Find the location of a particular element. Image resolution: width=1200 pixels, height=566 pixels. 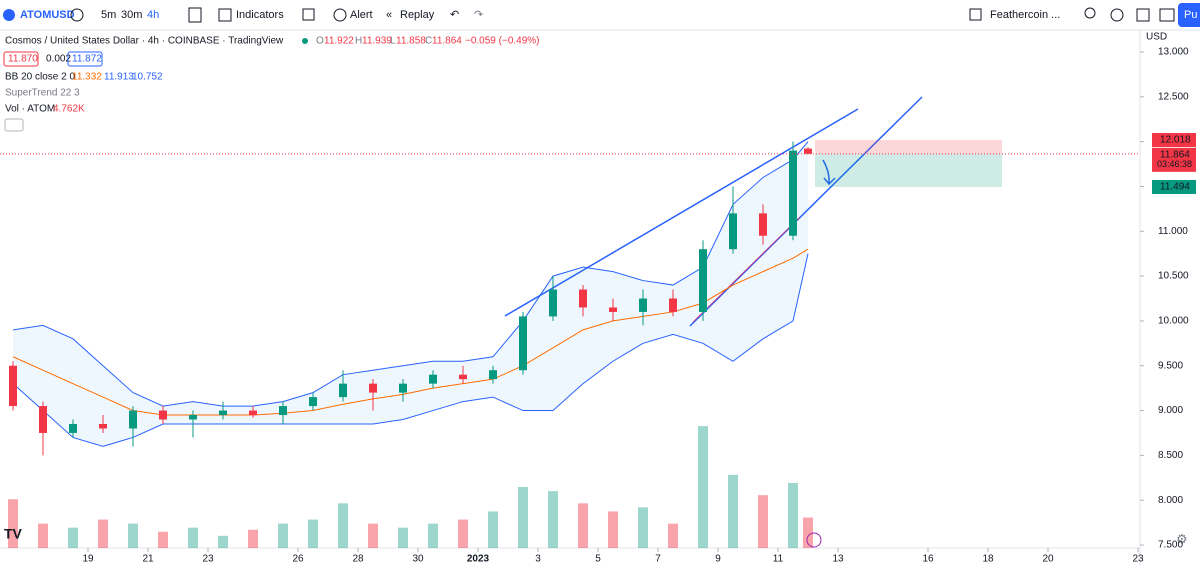

vol-value: 4.762K is located at coordinates (69, 109).